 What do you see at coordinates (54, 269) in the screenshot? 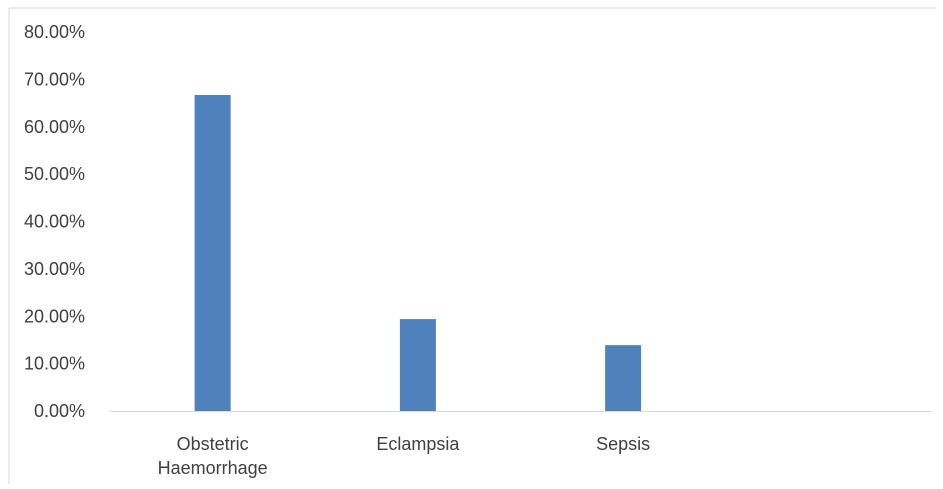
I see `y-tick-label: 30.00%` at bounding box center [54, 269].